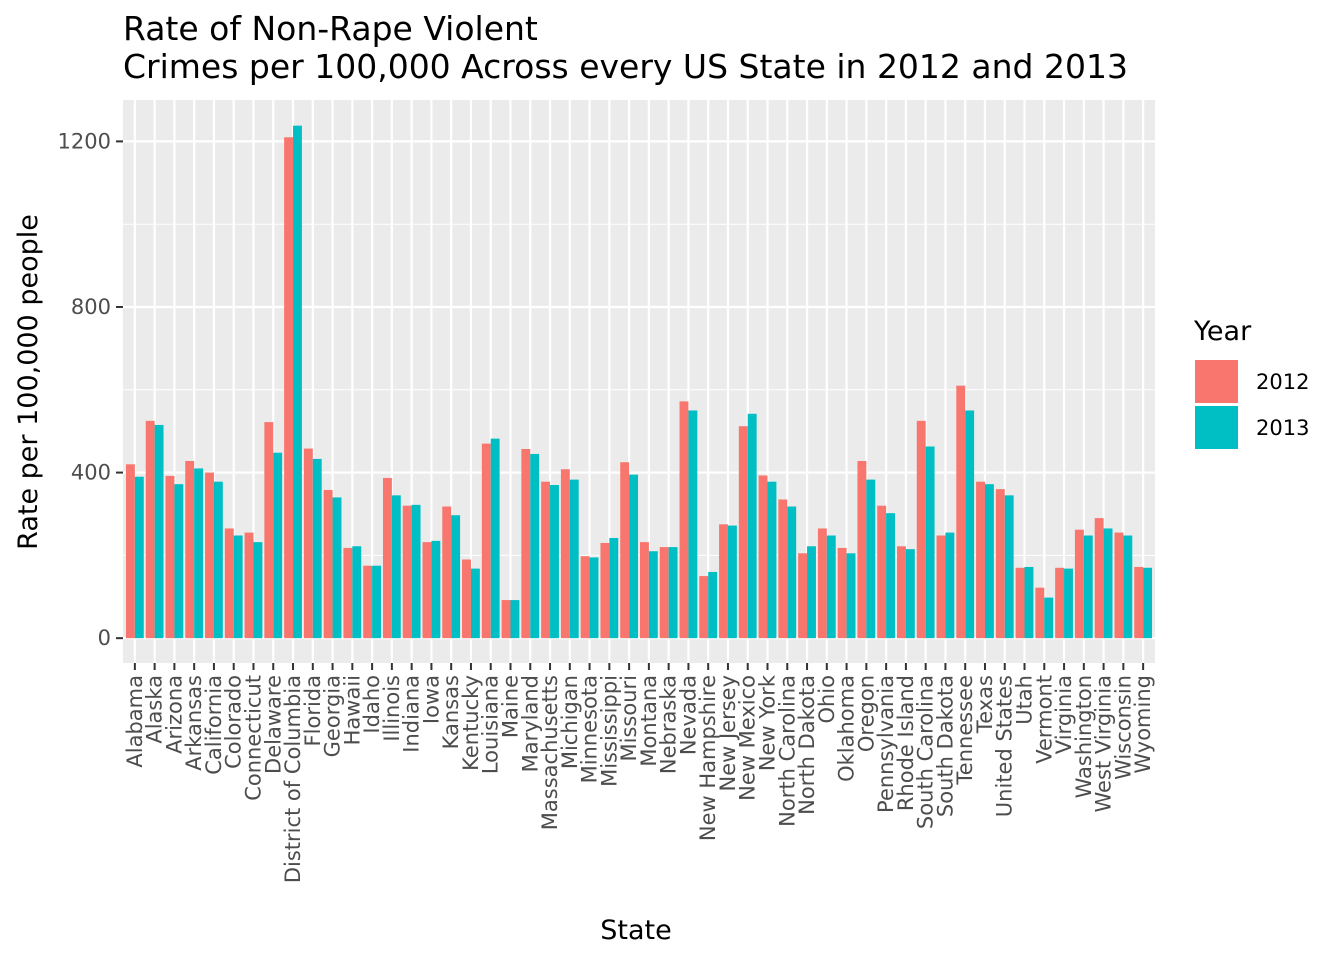  Describe the element at coordinates (772, 560) in the screenshot. I see `bar-2013-new-york` at that location.